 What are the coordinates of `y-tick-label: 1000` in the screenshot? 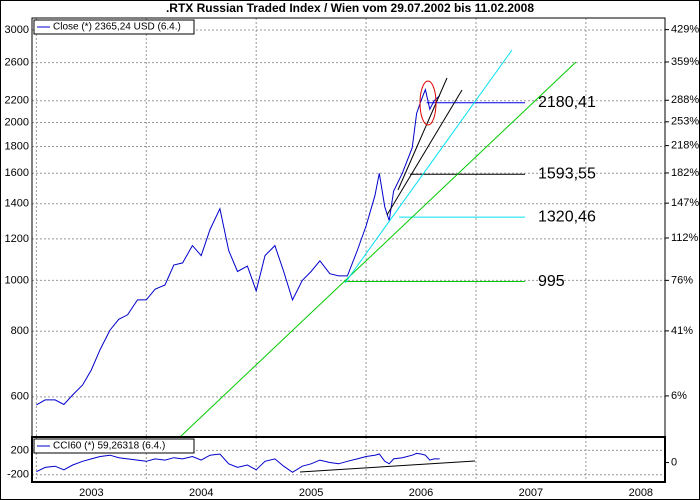 It's located at (17, 280).